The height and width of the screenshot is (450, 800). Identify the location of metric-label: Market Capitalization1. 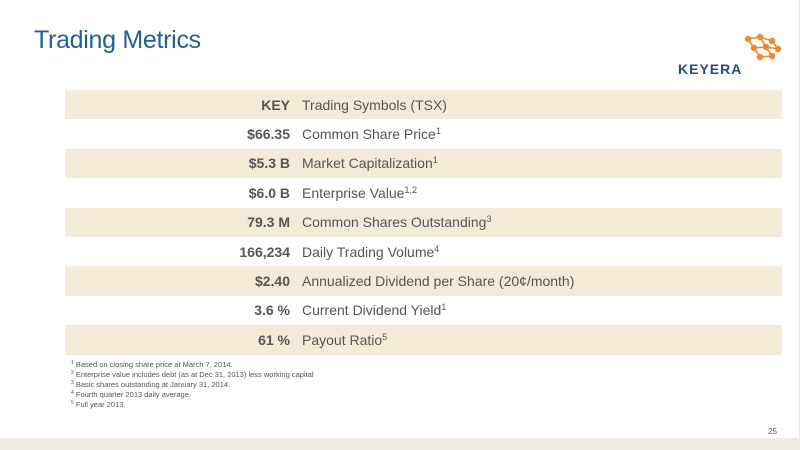
(370, 163).